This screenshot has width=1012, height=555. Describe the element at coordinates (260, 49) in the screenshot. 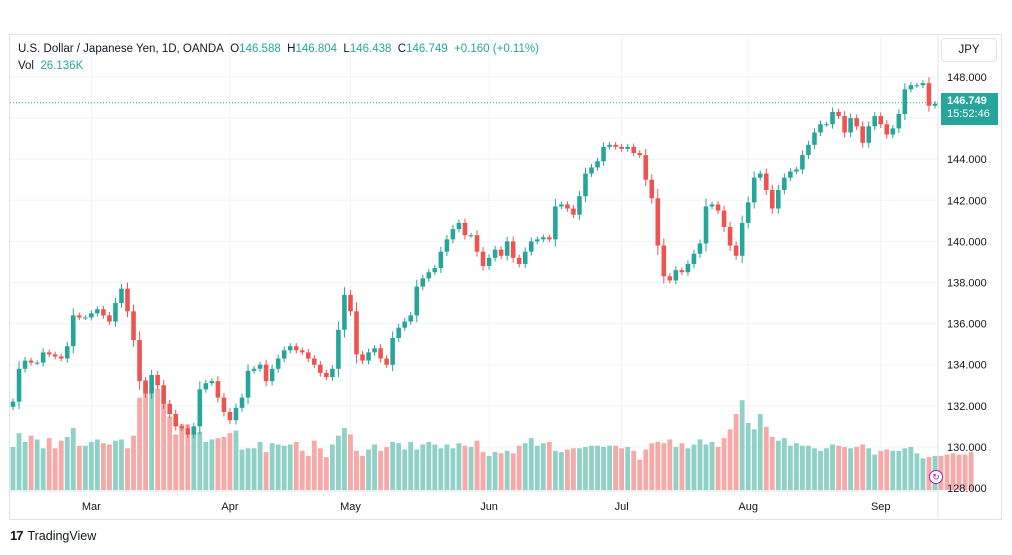

I see `open-value: 146.588` at that location.